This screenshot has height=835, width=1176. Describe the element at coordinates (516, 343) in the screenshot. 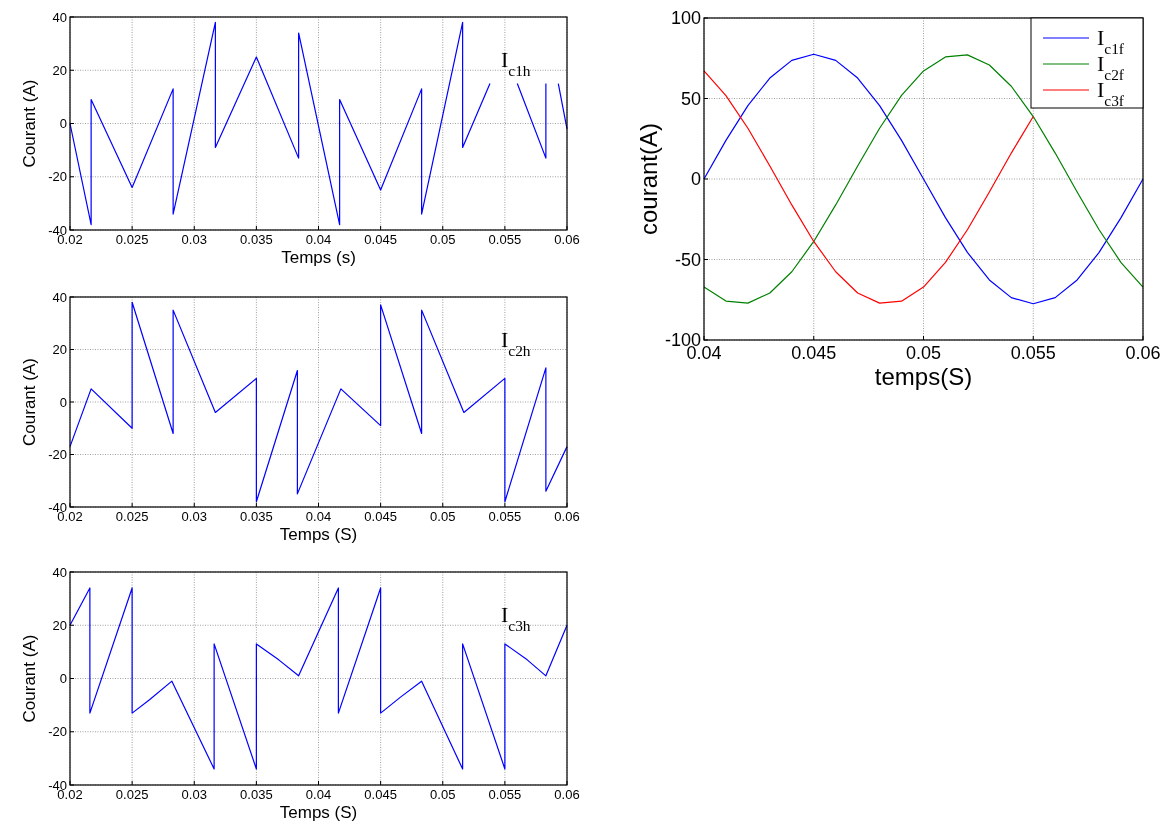

I see `annotation: I$_{c2h}$` at that location.